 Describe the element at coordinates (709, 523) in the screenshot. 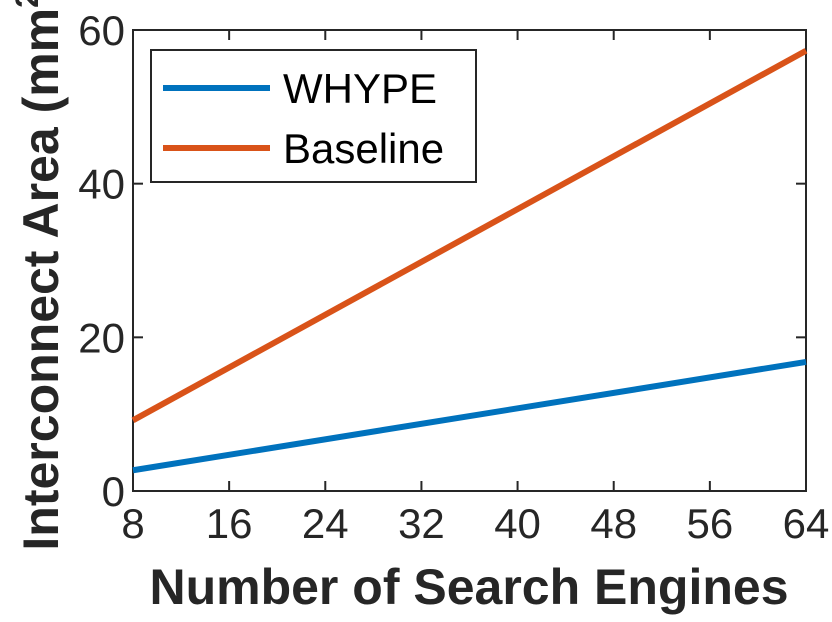

I see `x-tick-label: 56` at that location.